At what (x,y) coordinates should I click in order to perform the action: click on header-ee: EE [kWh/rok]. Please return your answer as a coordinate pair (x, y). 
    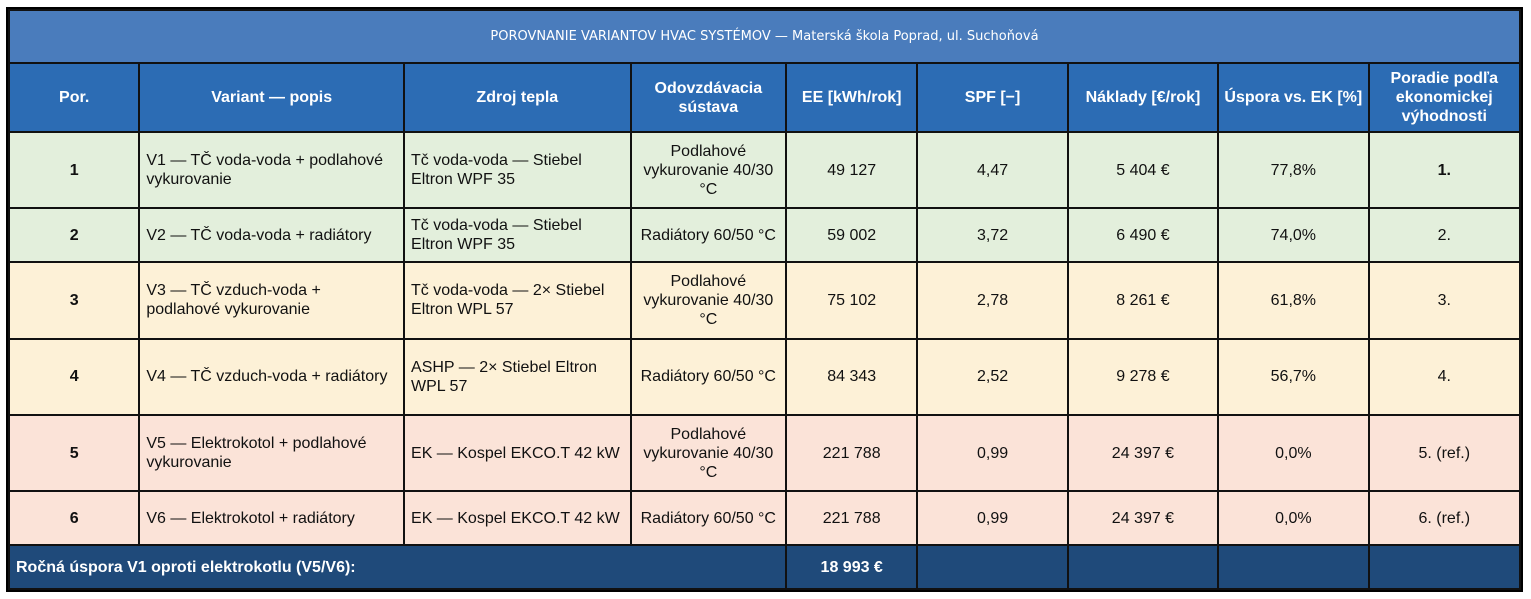
    Looking at the image, I should click on (852, 97).